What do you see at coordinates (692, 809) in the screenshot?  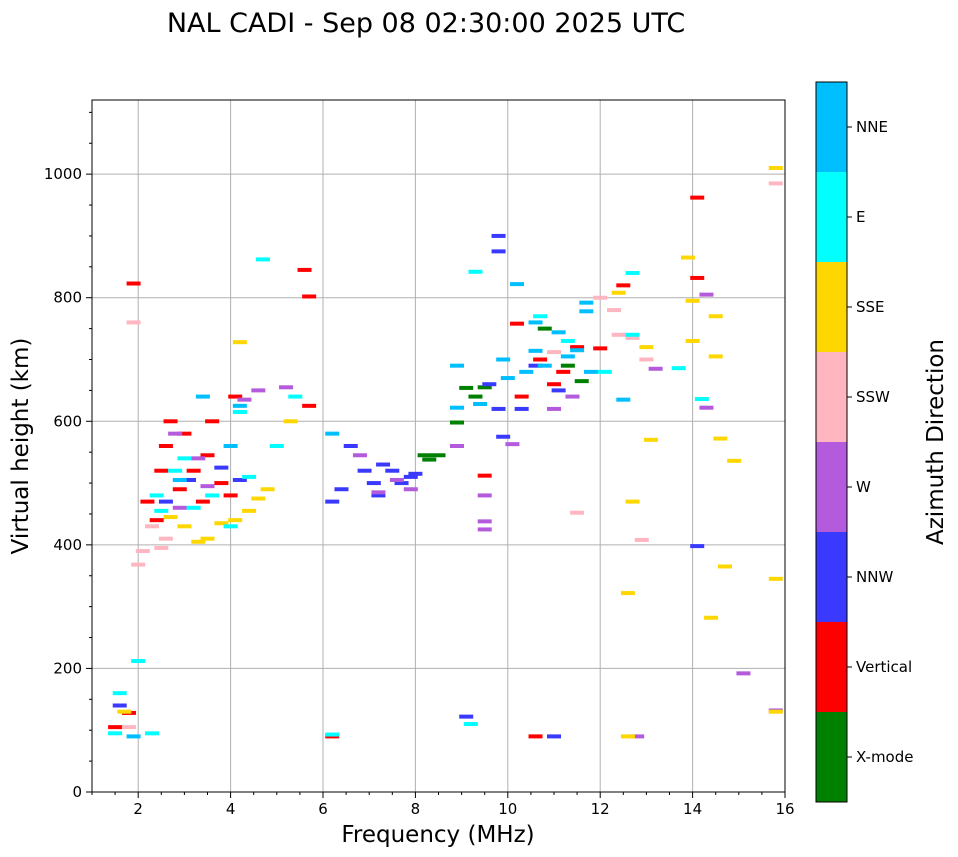 I see `x-tick-label: 14` at bounding box center [692, 809].